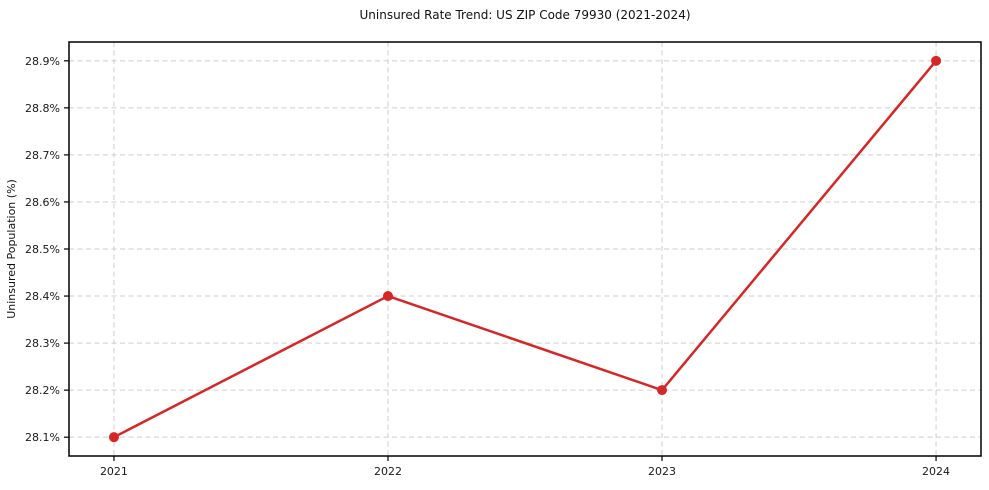 This screenshot has height=490, width=989. Describe the element at coordinates (42, 343) in the screenshot. I see `y-tick-label: 28.3%` at that location.